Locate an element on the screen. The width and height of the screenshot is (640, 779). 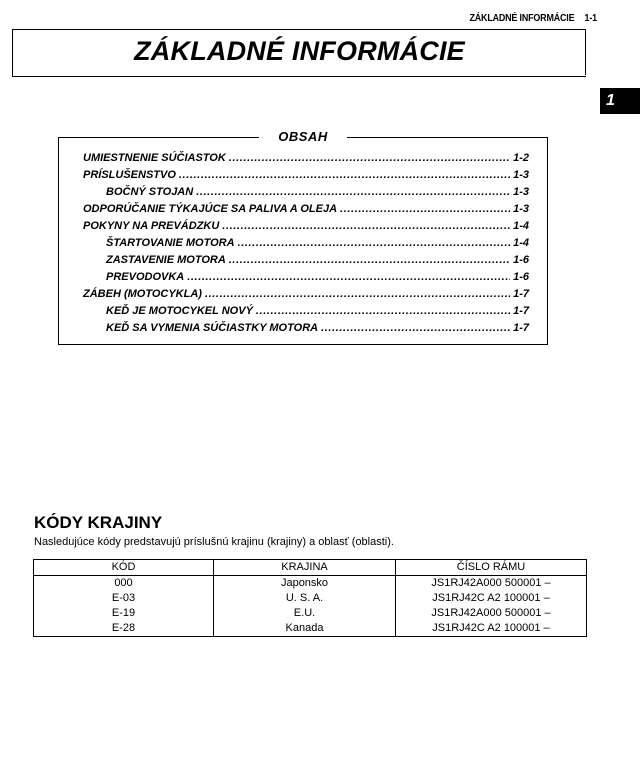
toc-item: ZASTAVENIE MOTORA 1-6 is located at coordinates (317, 260).